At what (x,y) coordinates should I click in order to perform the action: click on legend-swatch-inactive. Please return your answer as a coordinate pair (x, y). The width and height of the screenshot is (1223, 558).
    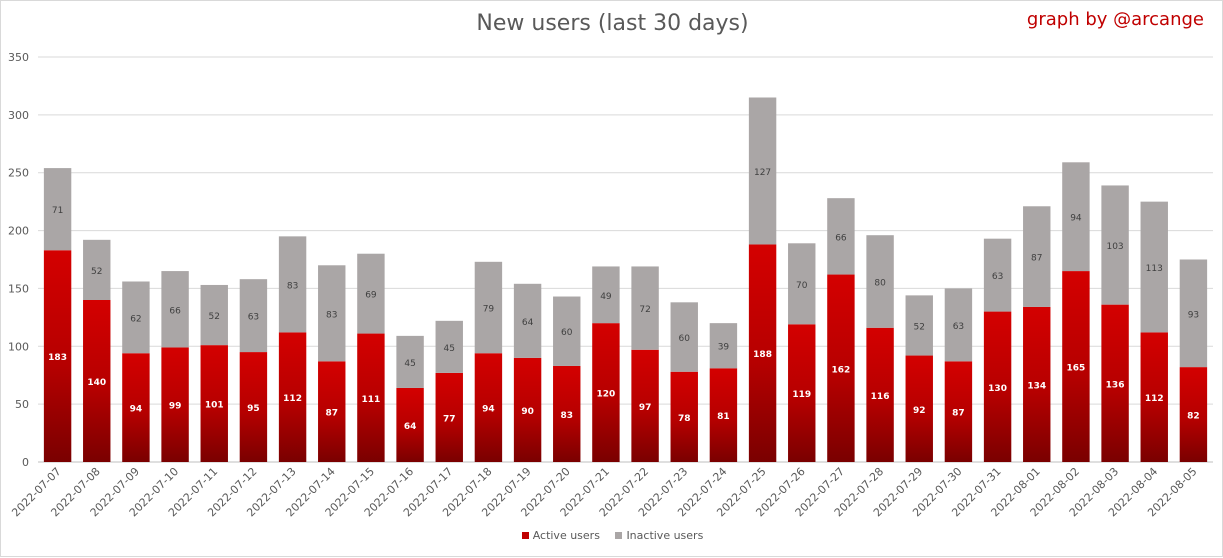
    Looking at the image, I should click on (619, 535).